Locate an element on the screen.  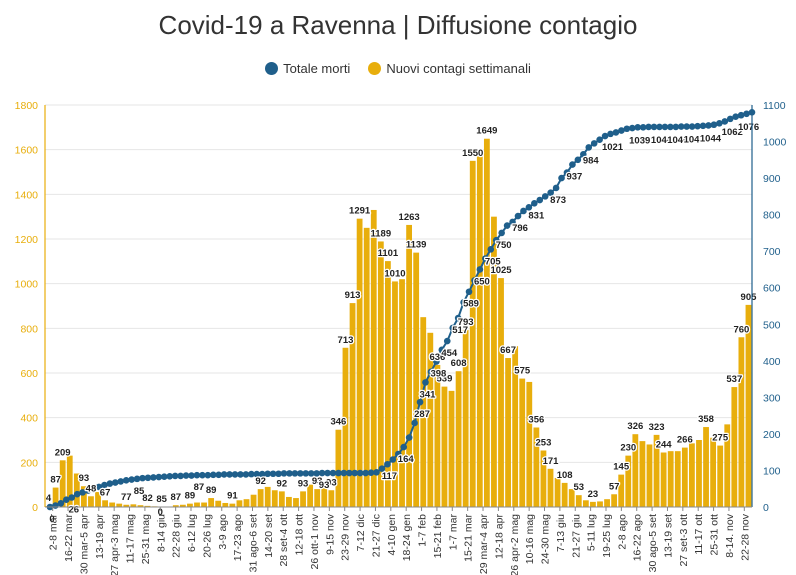
line-data-label: 705 is located at coordinates (493, 261).